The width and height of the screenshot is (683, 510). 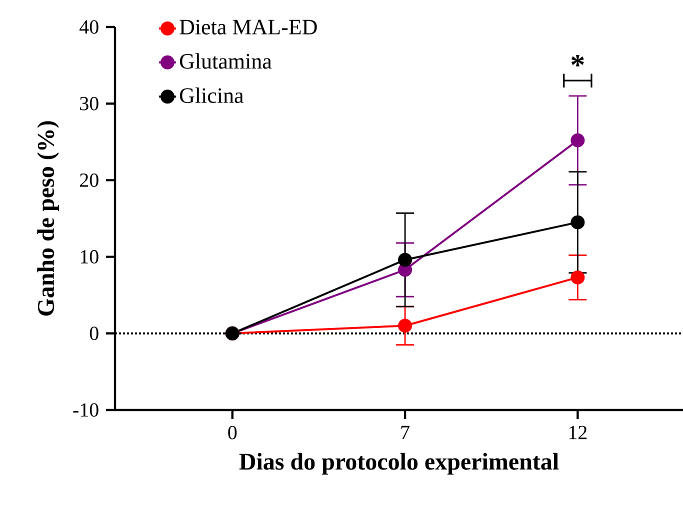 I want to click on legend-label: Dieta MAL-ED, so click(x=248, y=27).